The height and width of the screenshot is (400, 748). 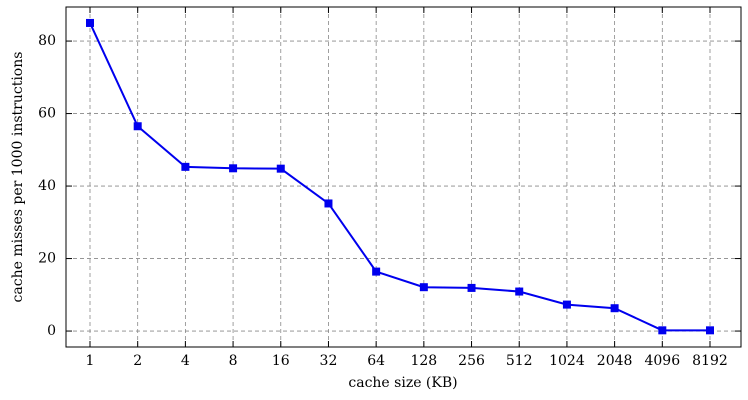 I want to click on x-tick-label: 128, so click(x=423, y=361).